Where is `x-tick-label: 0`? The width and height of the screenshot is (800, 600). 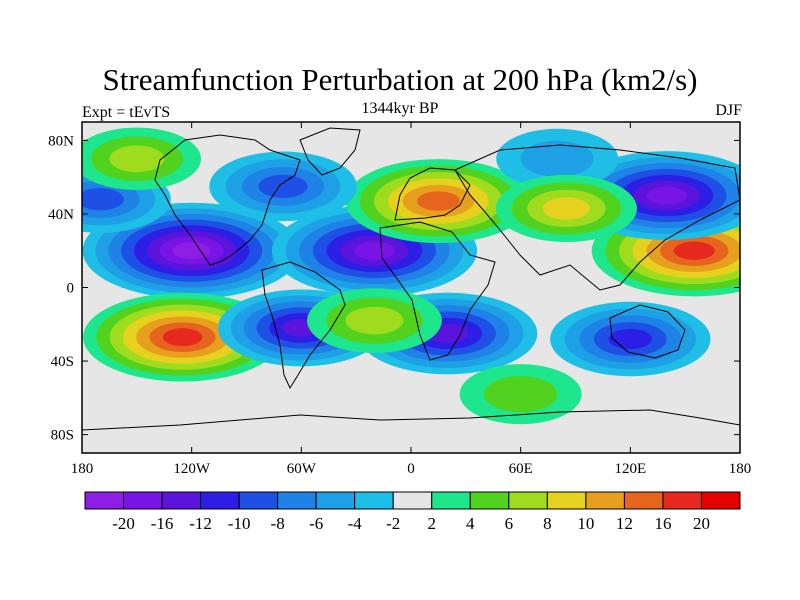
x-tick-label: 0 is located at coordinates (411, 469).